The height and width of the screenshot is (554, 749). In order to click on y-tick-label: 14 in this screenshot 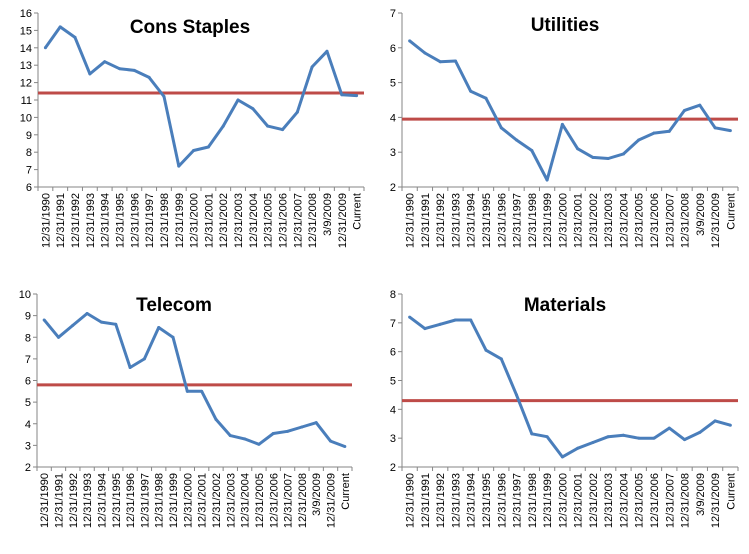, I will do `click(26, 49)`.